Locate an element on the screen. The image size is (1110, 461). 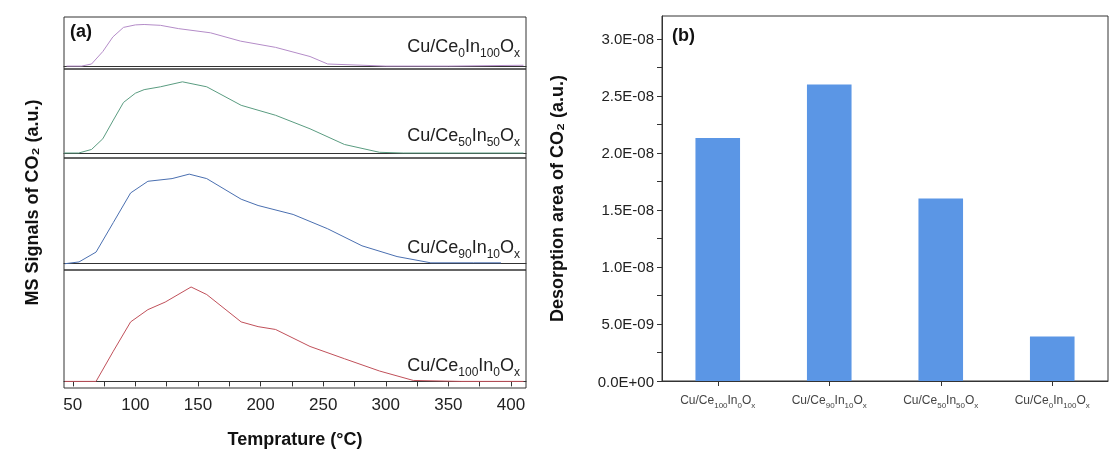
x-tick-label: 350 is located at coordinates (448, 404).